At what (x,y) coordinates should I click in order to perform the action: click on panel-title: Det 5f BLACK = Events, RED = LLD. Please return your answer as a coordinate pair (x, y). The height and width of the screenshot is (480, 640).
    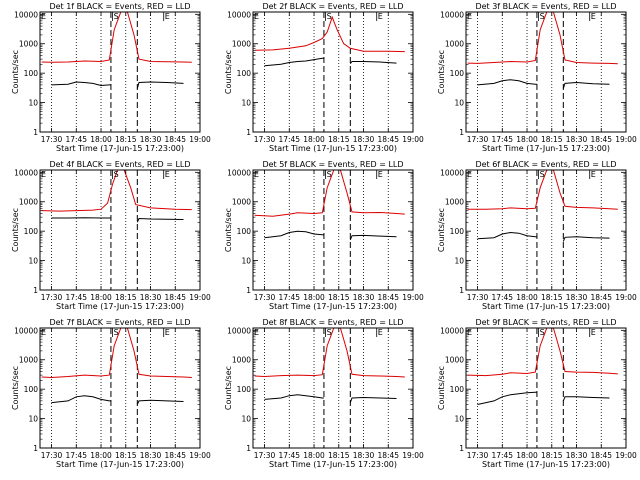
    Looking at the image, I should click on (332, 164).